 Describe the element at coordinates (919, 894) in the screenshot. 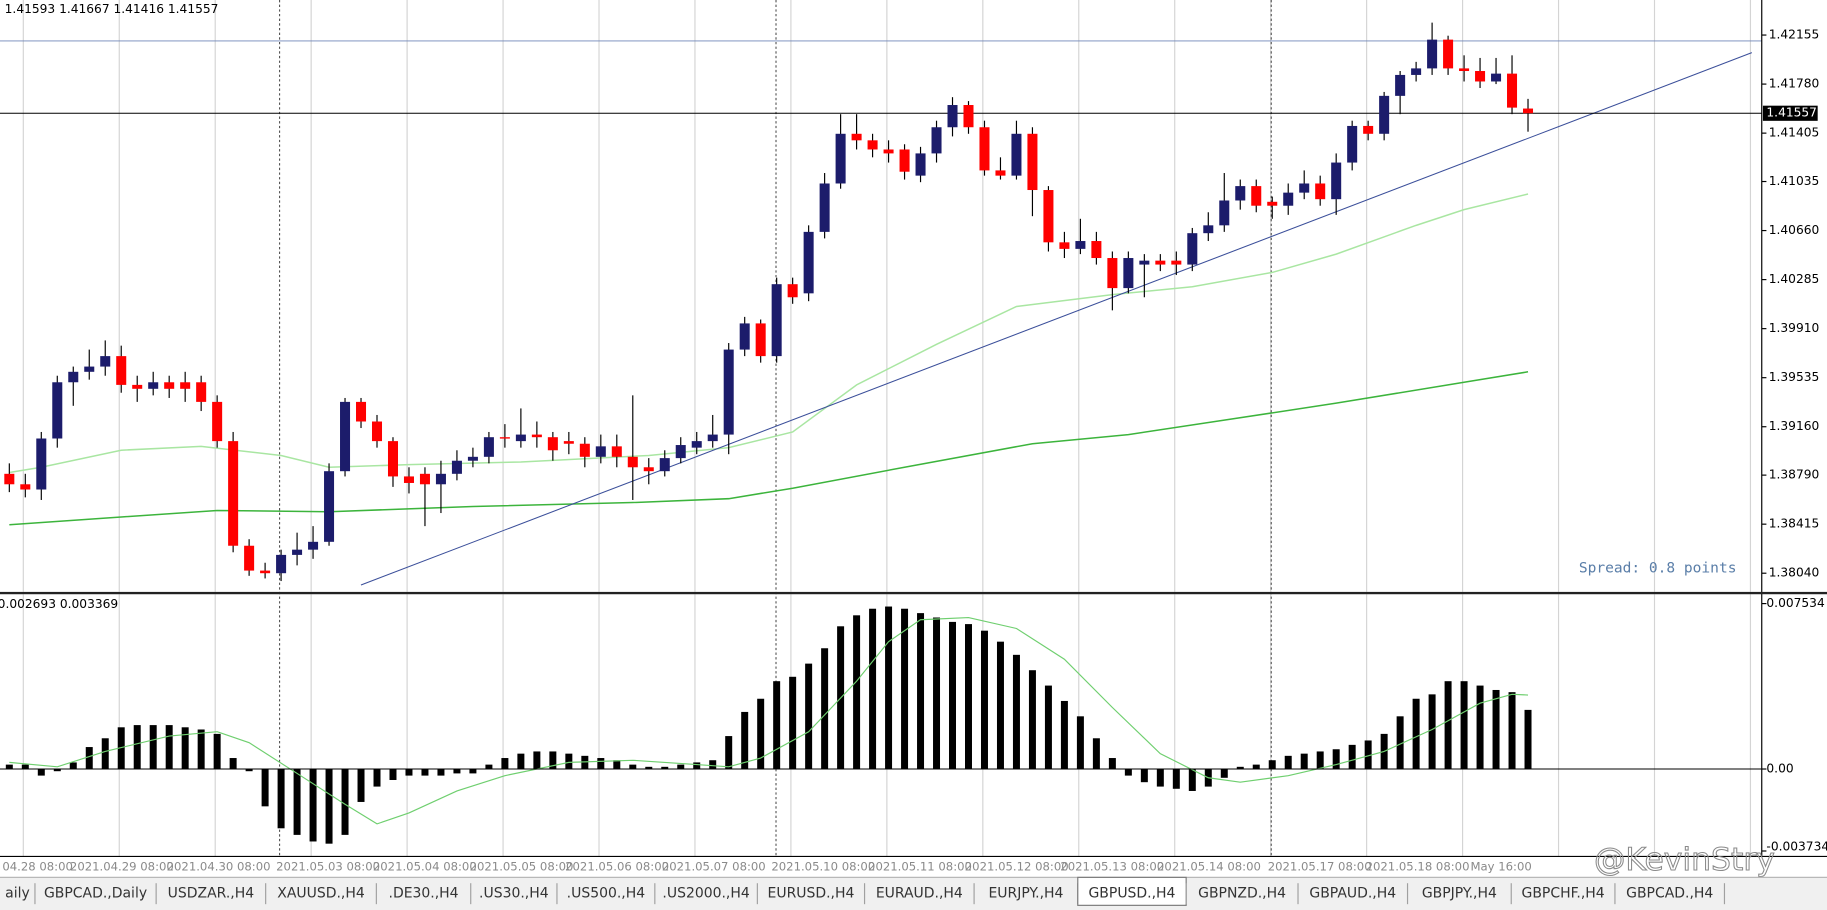

I see `tab-label: EURAUD.,H4` at that location.